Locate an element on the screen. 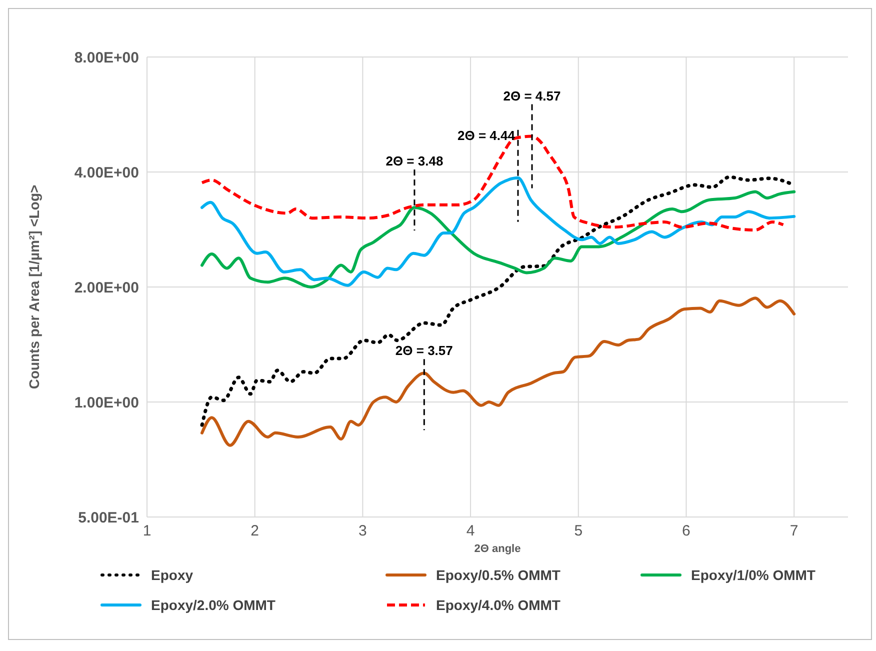 This screenshot has height=651, width=876. y-tick-label: 5.00E-01 is located at coordinates (108, 517).